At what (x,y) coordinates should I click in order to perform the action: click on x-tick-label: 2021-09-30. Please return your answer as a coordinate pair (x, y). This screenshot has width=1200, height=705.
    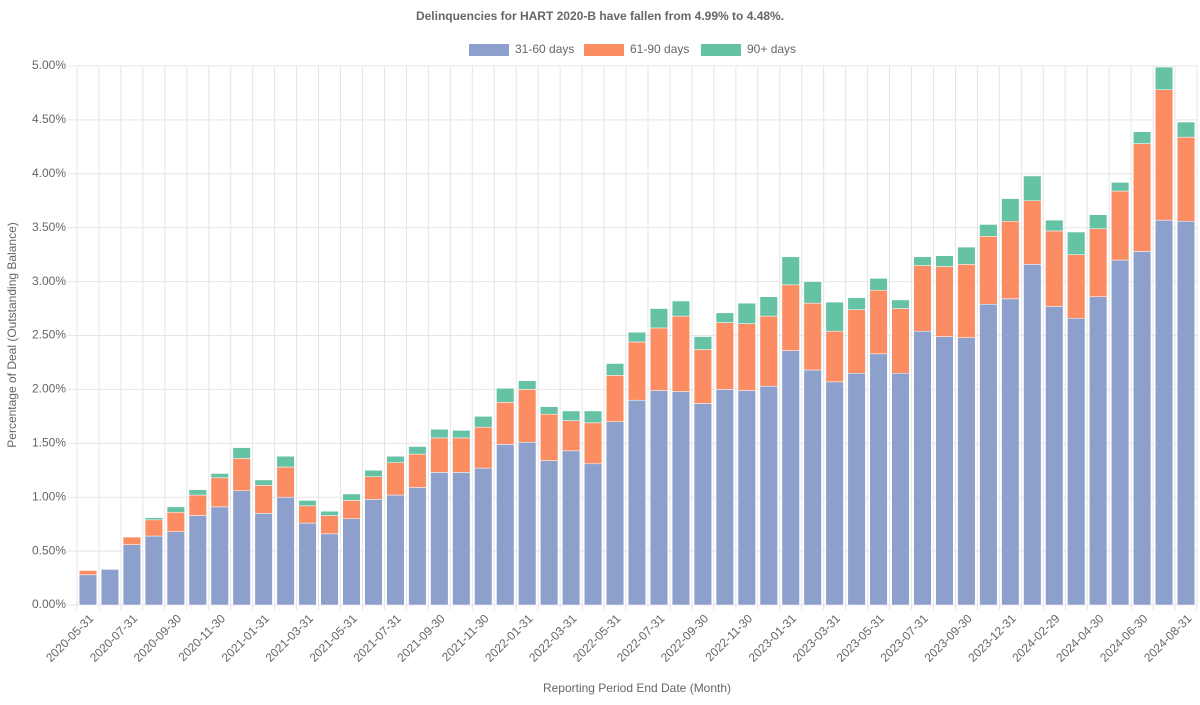
    Looking at the image, I should click on (421, 638).